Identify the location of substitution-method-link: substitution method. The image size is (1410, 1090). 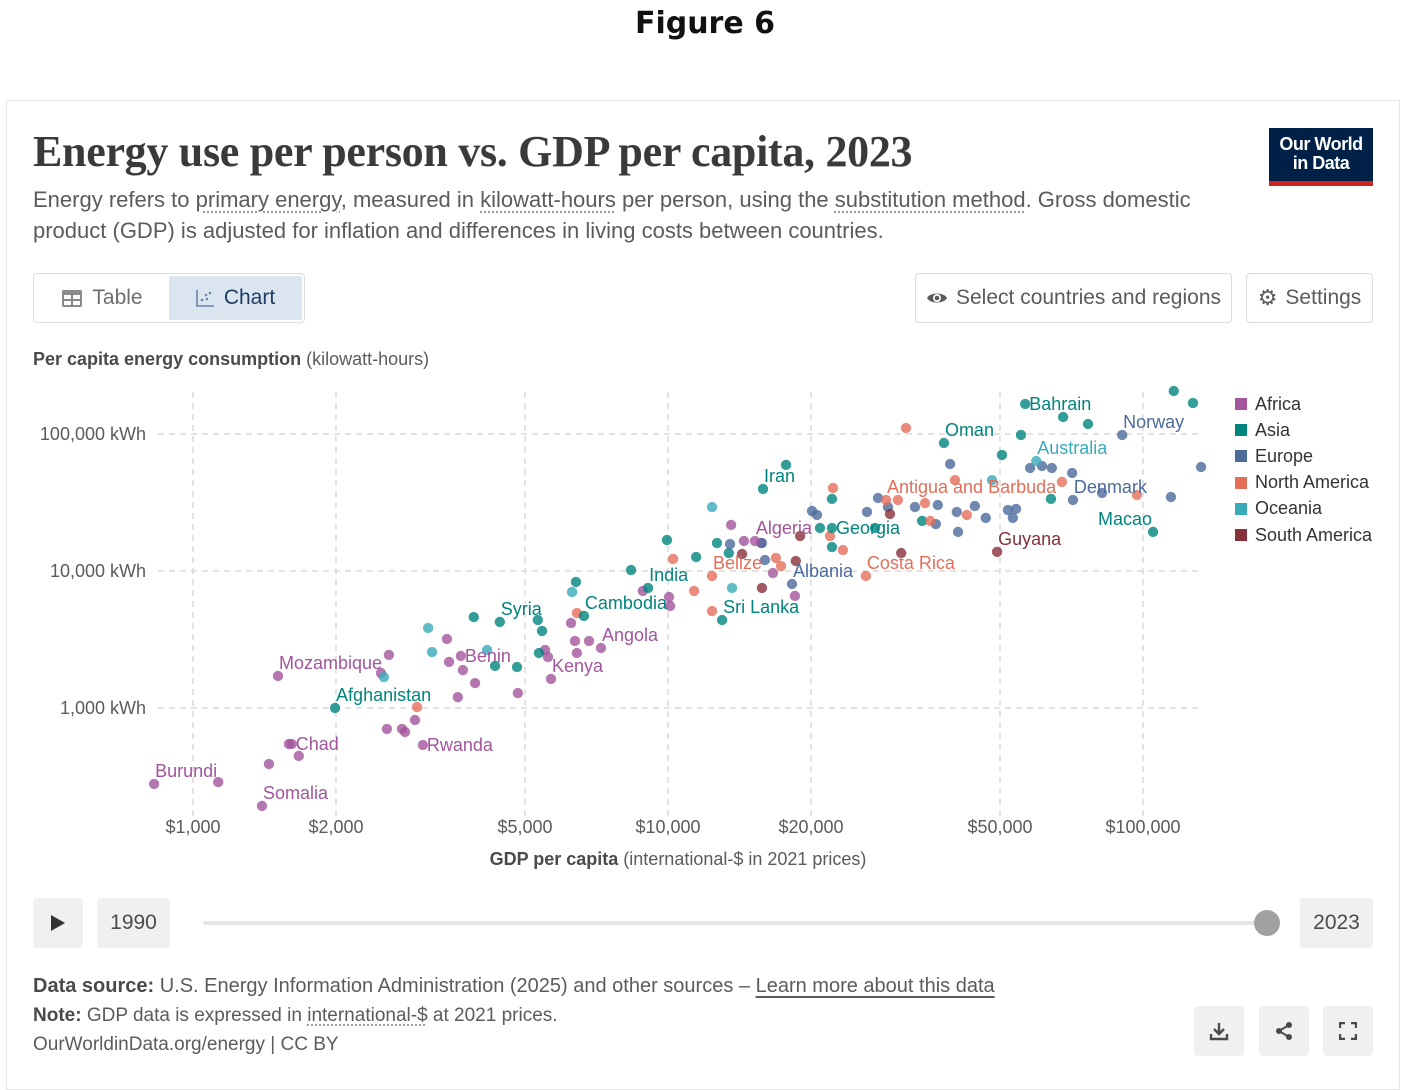
(930, 199).